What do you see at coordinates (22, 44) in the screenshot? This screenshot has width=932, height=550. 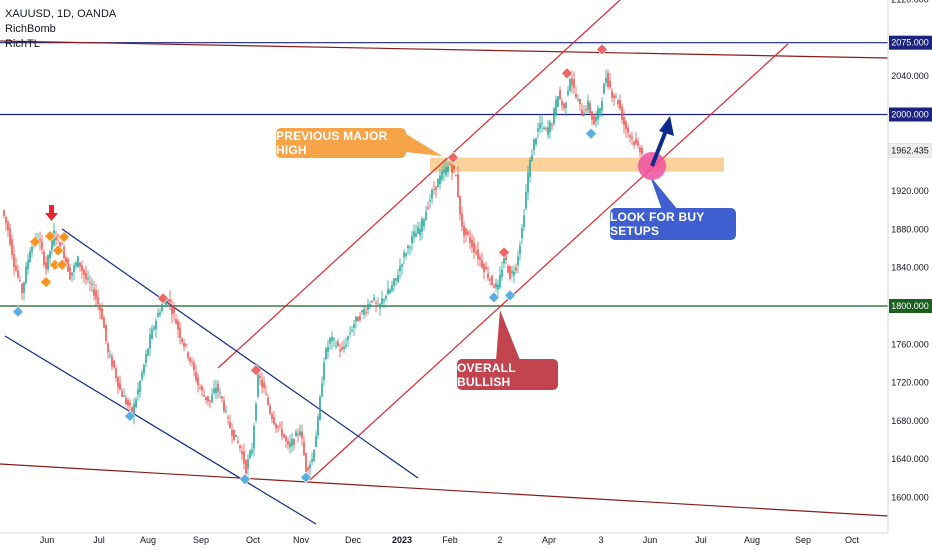 I see `indicator-richtl-label: RichTL` at bounding box center [22, 44].